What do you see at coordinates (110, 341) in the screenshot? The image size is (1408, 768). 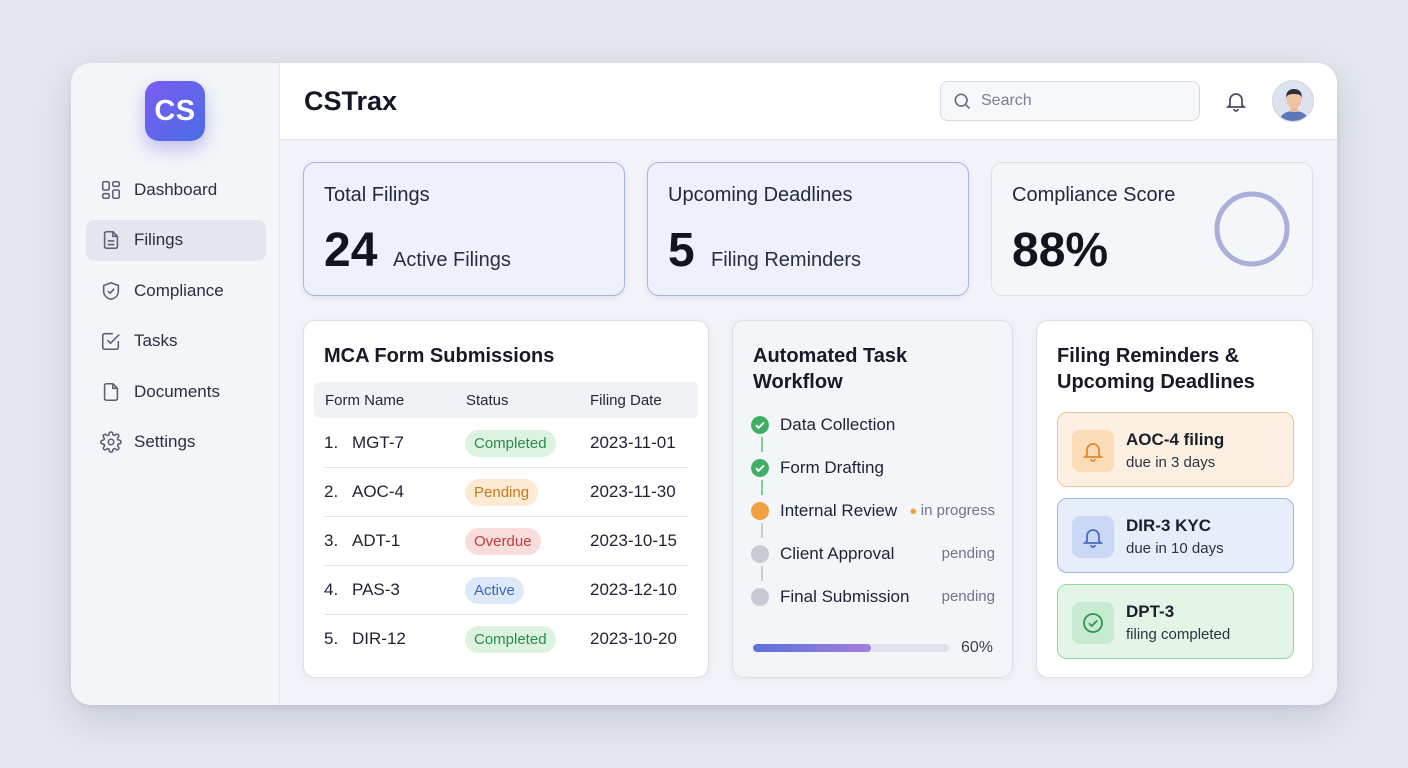 I see `checkbox-icon` at bounding box center [110, 341].